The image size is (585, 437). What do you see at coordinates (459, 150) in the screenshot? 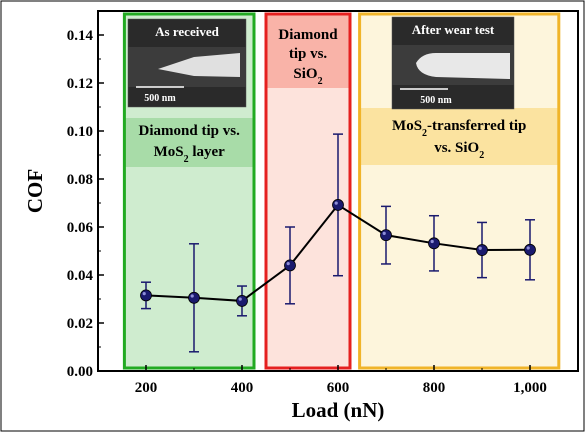
I see `region-label-line: vs. SiO2` at bounding box center [459, 150].